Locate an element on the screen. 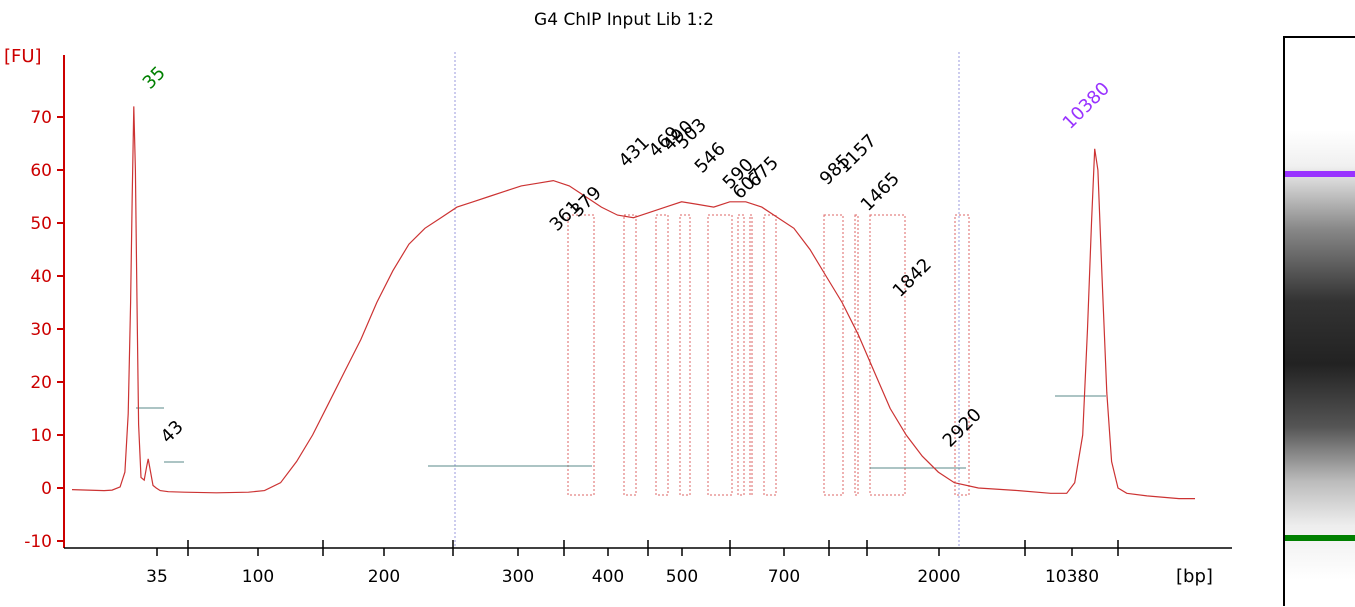 The height and width of the screenshot is (607, 1355). y-tick-label: 60 is located at coordinates (41, 171).